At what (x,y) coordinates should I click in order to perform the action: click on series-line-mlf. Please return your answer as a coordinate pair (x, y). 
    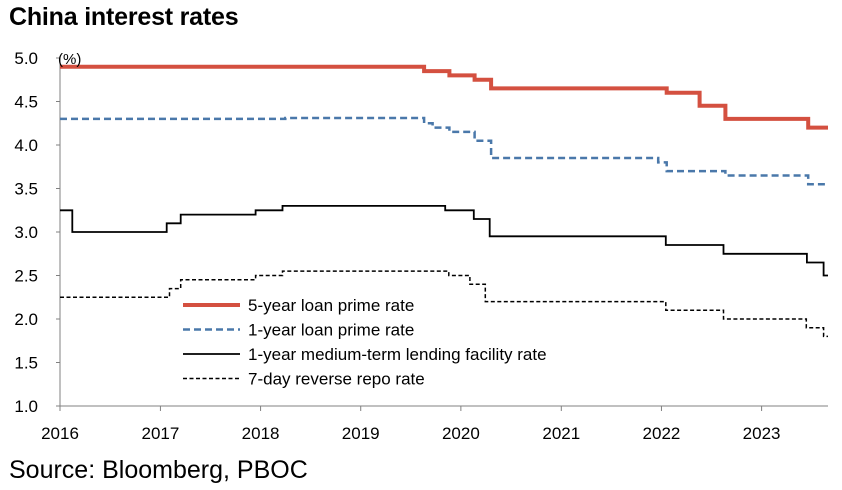
    Looking at the image, I should click on (444, 241).